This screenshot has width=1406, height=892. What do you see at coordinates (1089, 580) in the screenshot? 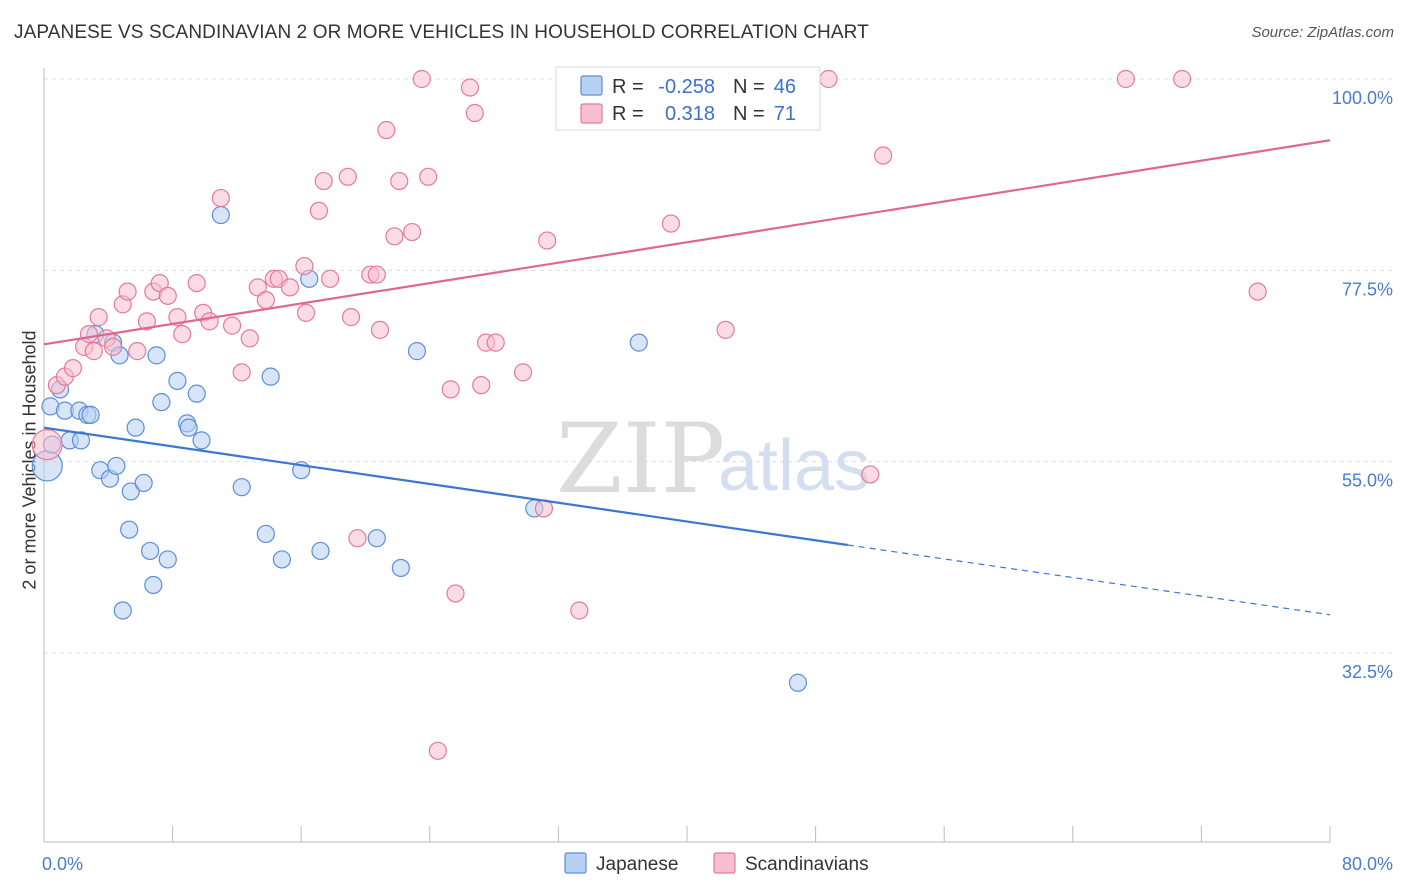
I see `japanese-trend-extension` at bounding box center [1089, 580].